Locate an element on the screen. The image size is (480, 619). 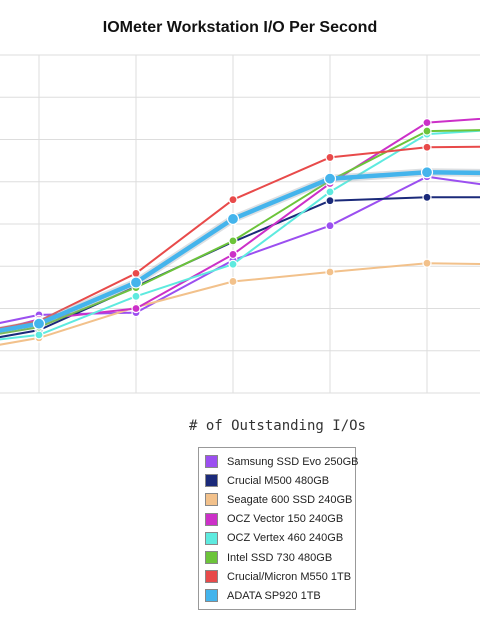
legend-label: ADATA SP920 1TB is located at coordinates (274, 595).